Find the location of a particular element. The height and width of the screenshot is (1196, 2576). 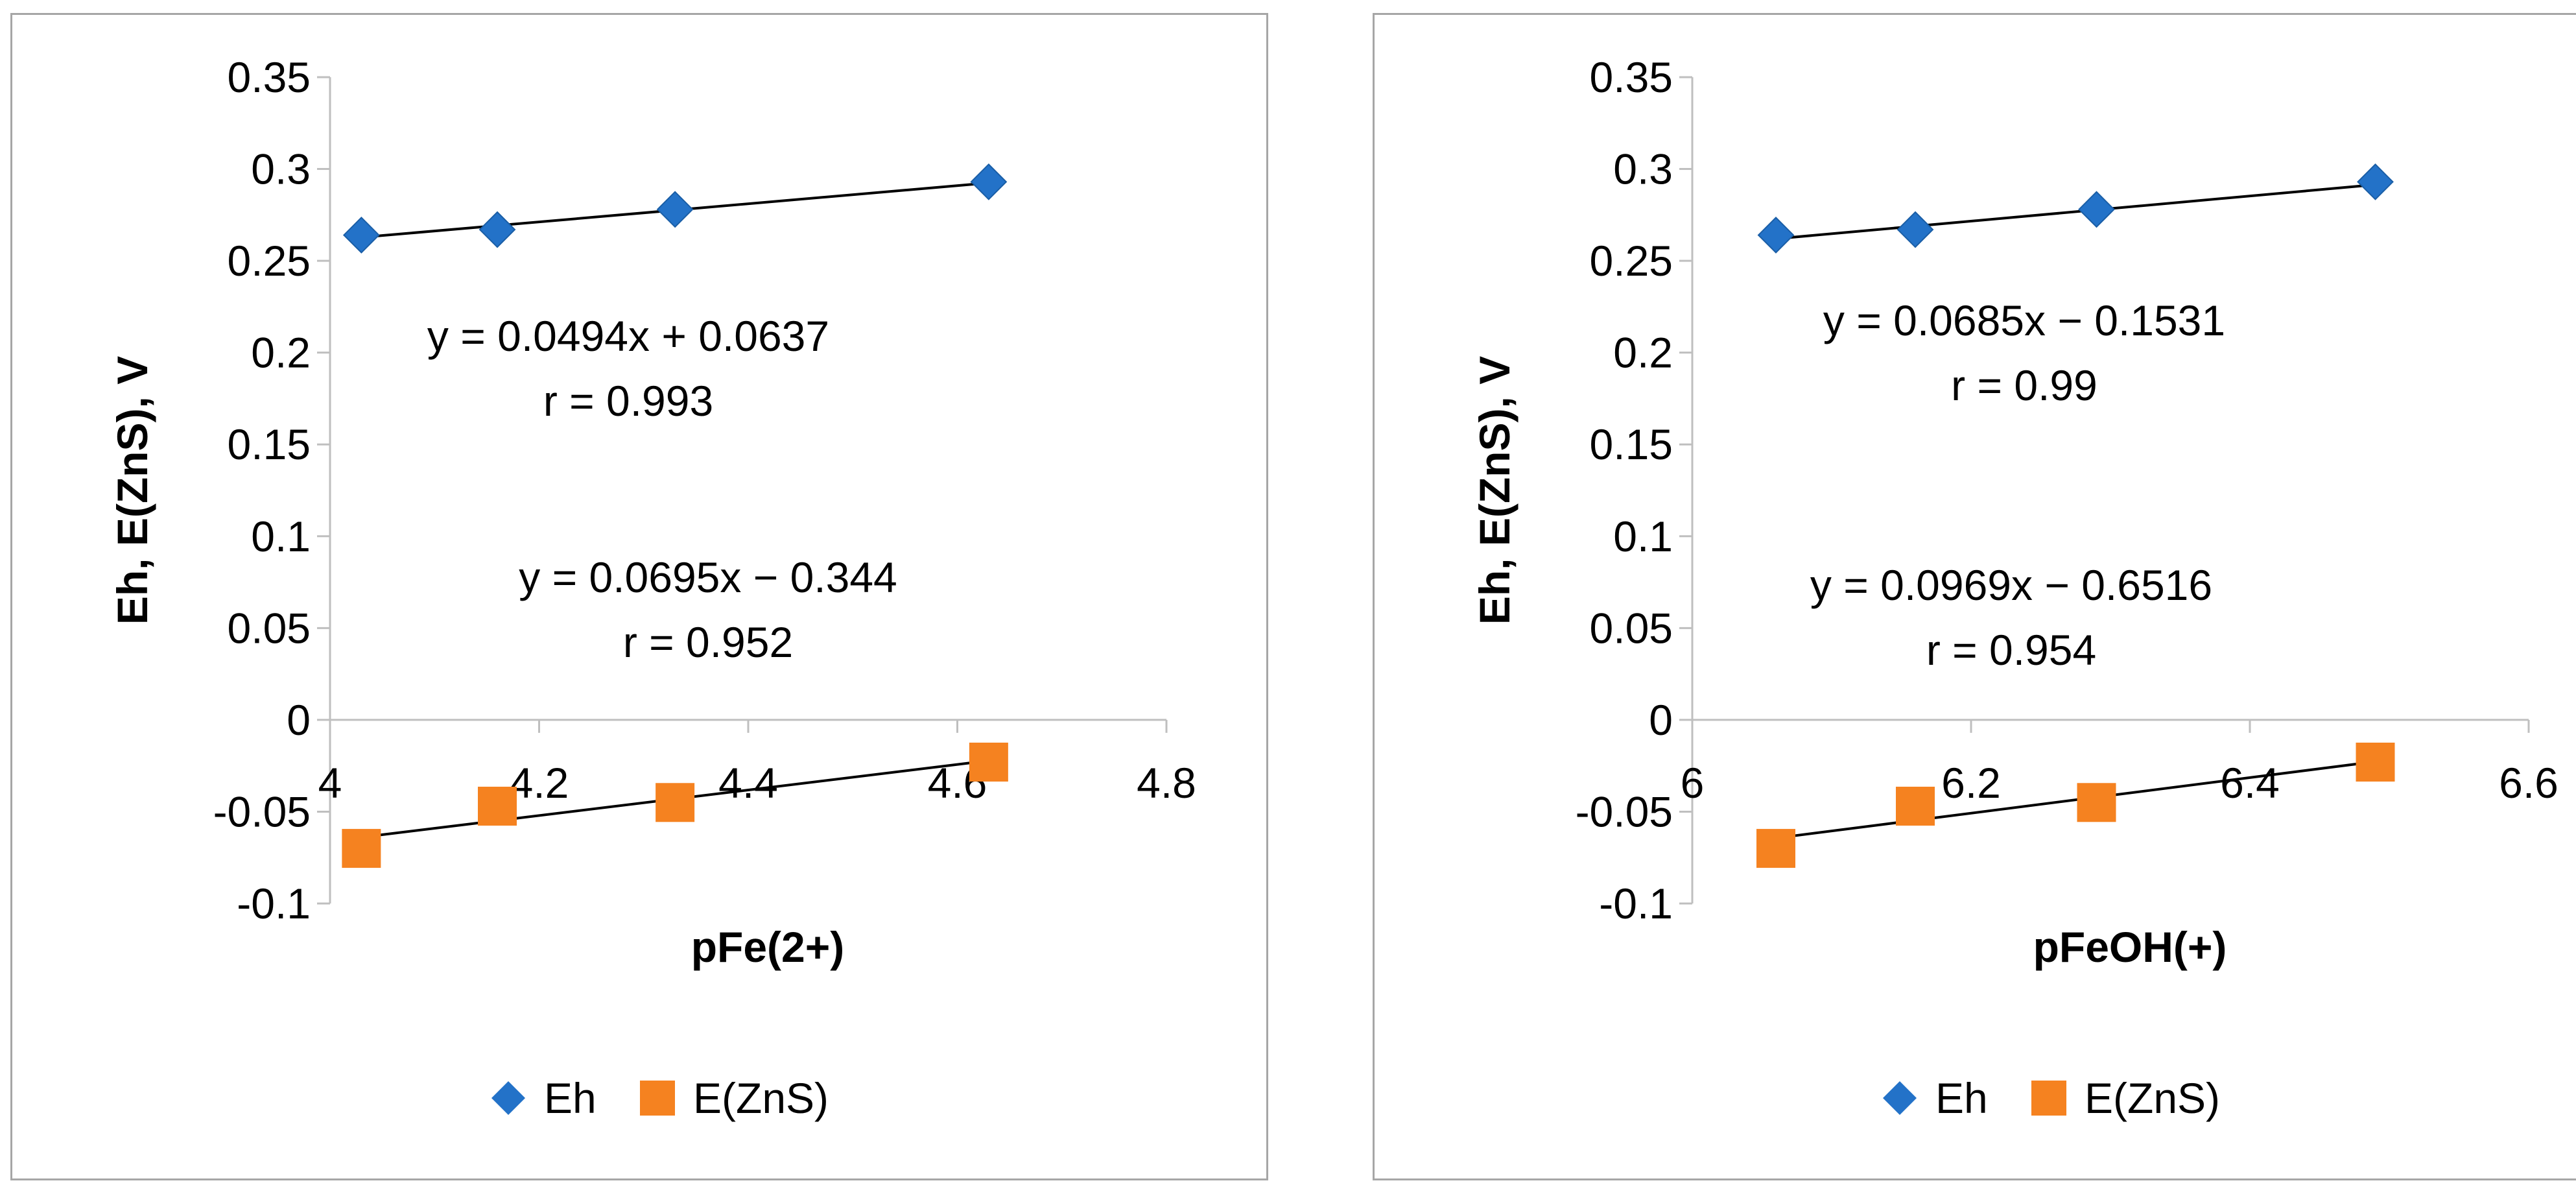

trendline-equation: y = 0.0695x − 0.344 is located at coordinates (708, 577).